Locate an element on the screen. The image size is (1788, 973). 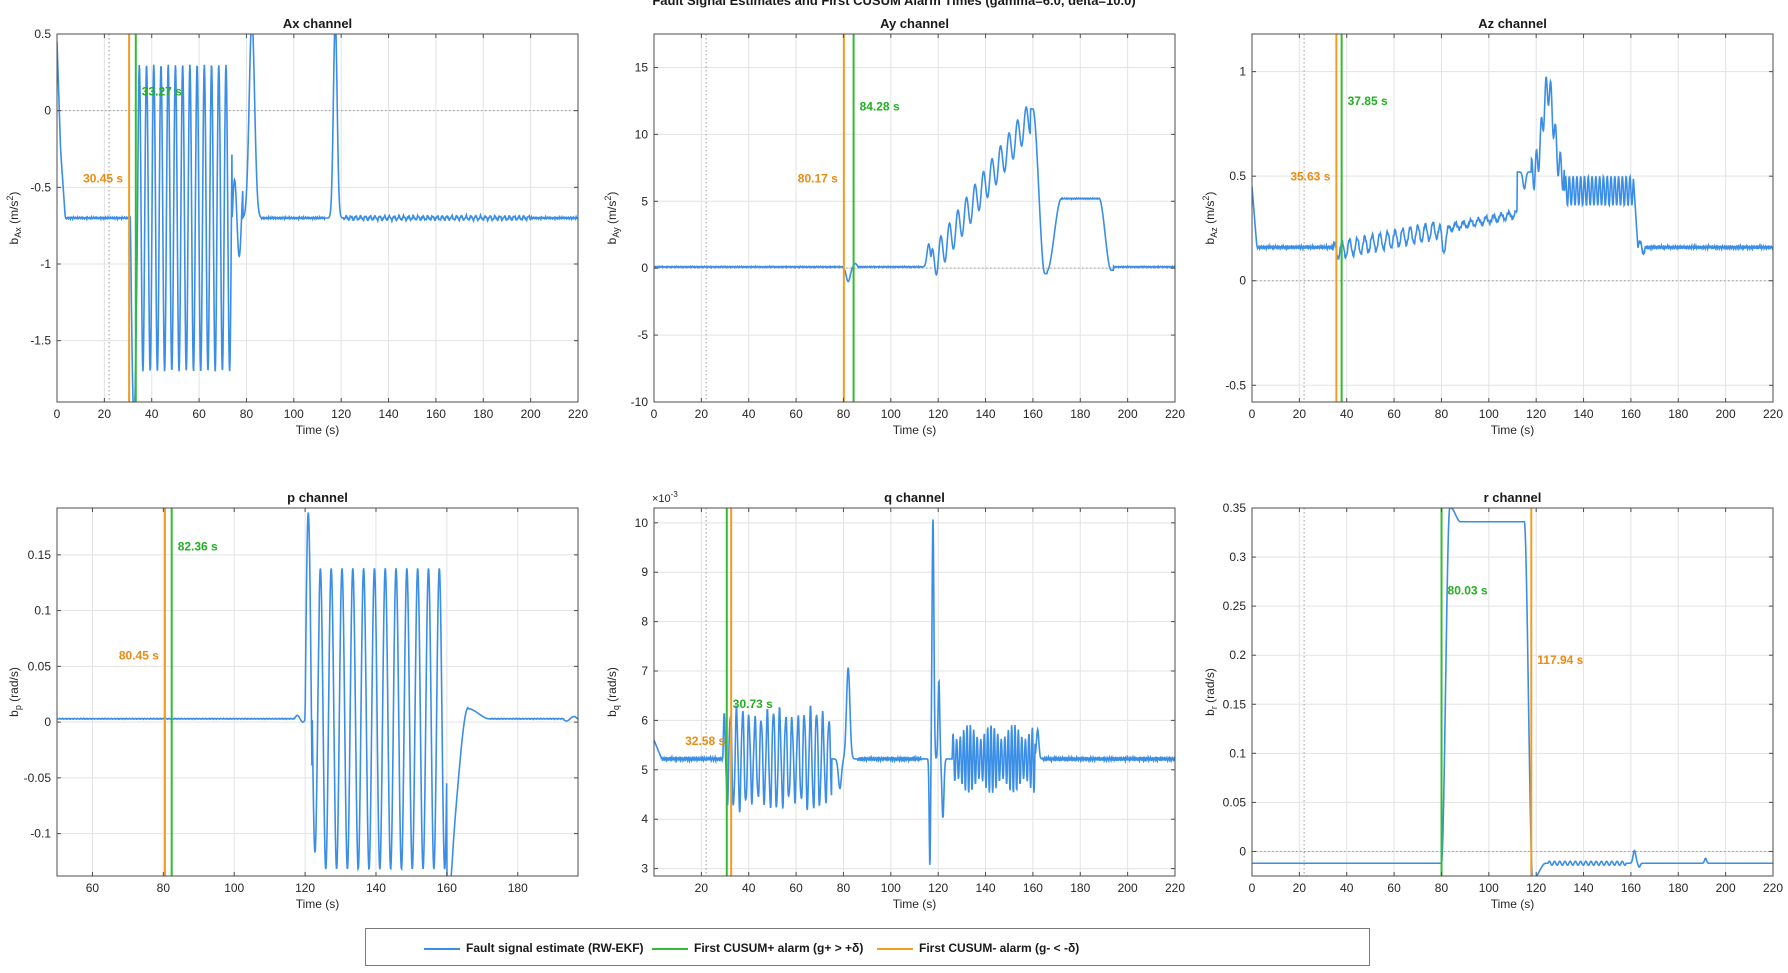
y-axis-exponent-base: ×10 is located at coordinates (661, 499).